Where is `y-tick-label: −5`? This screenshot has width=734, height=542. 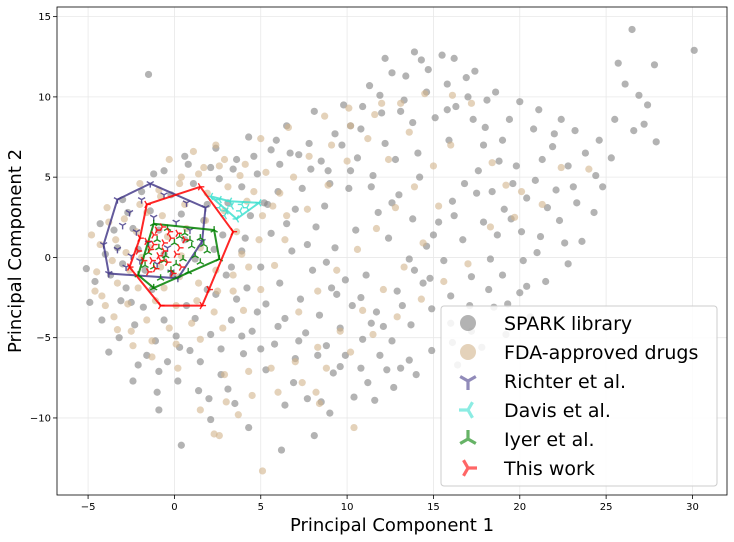
y-tick-label: −5 is located at coordinates (43, 338).